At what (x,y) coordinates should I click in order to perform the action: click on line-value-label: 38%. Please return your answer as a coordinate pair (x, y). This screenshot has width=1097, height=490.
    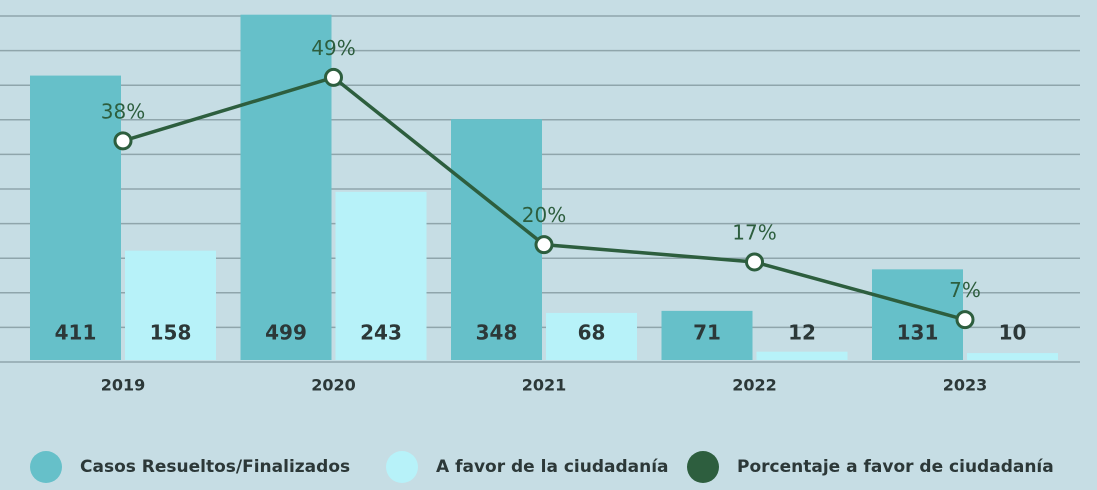
    Looking at the image, I should click on (123, 111).